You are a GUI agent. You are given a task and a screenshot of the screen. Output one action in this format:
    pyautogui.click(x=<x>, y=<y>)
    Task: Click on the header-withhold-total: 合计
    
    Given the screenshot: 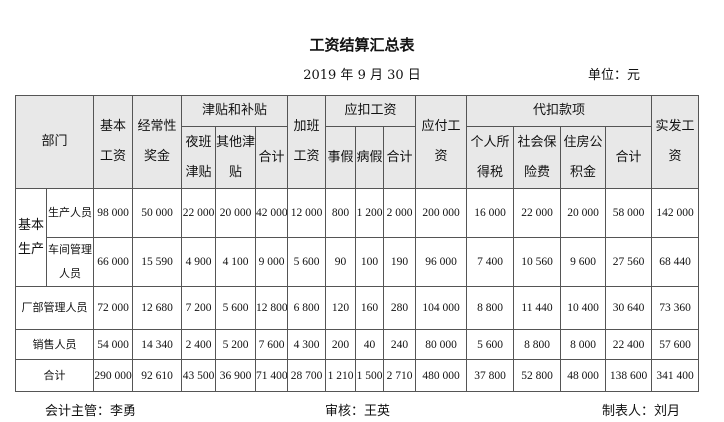 What is the action you would take?
    pyautogui.click(x=629, y=157)
    